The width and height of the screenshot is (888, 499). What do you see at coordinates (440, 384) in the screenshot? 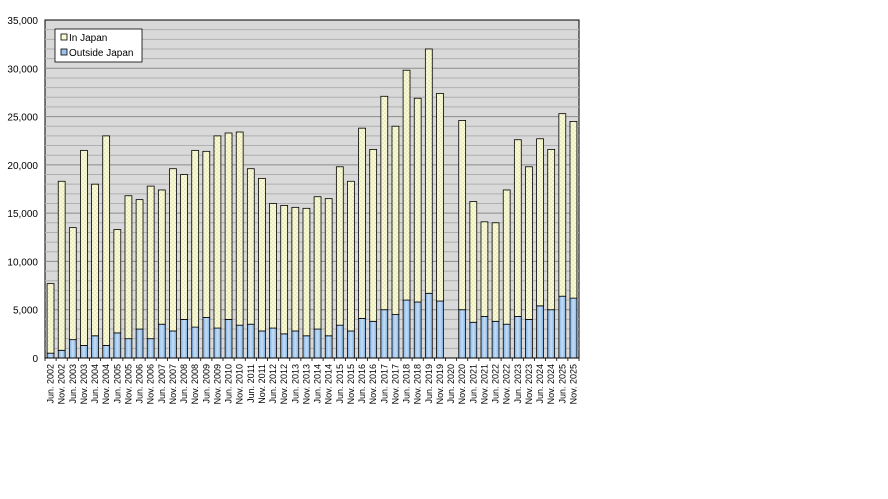
I see `x-tick-label: Nov. 2019` at bounding box center [440, 384].